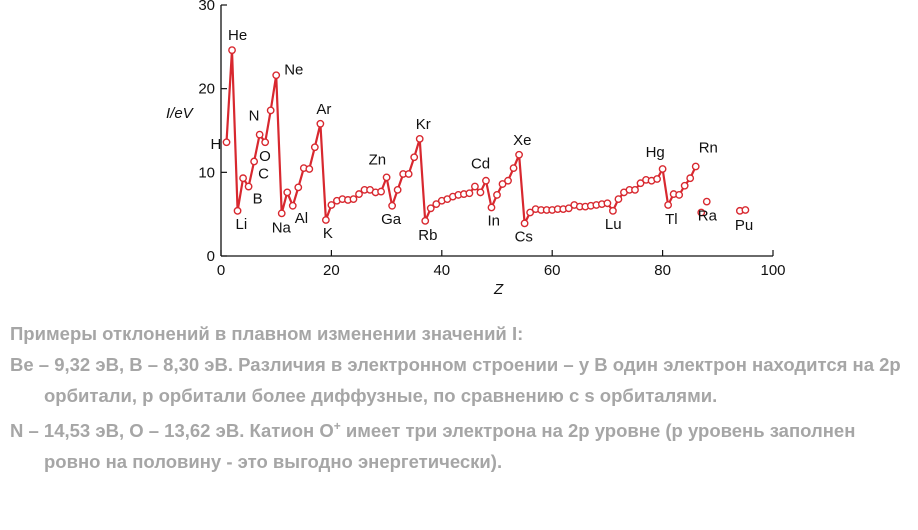  What do you see at coordinates (270, 110) in the screenshot?
I see `data-point-z9` at bounding box center [270, 110].